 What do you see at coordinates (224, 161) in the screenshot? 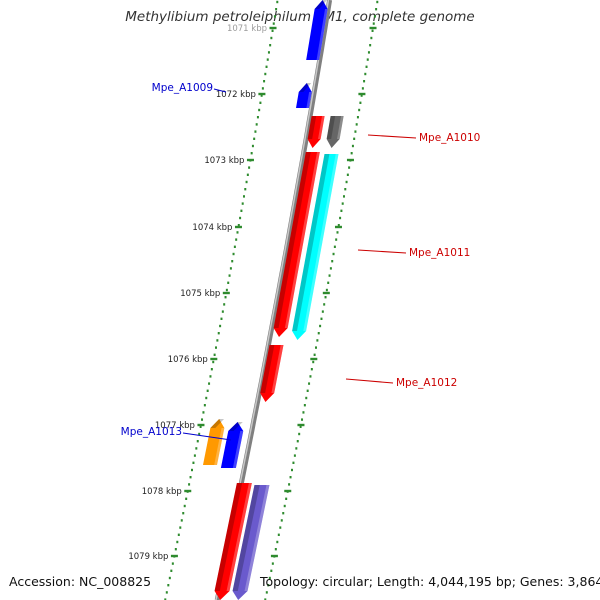
I see `tick-label: 1073 kbp` at bounding box center [224, 161].